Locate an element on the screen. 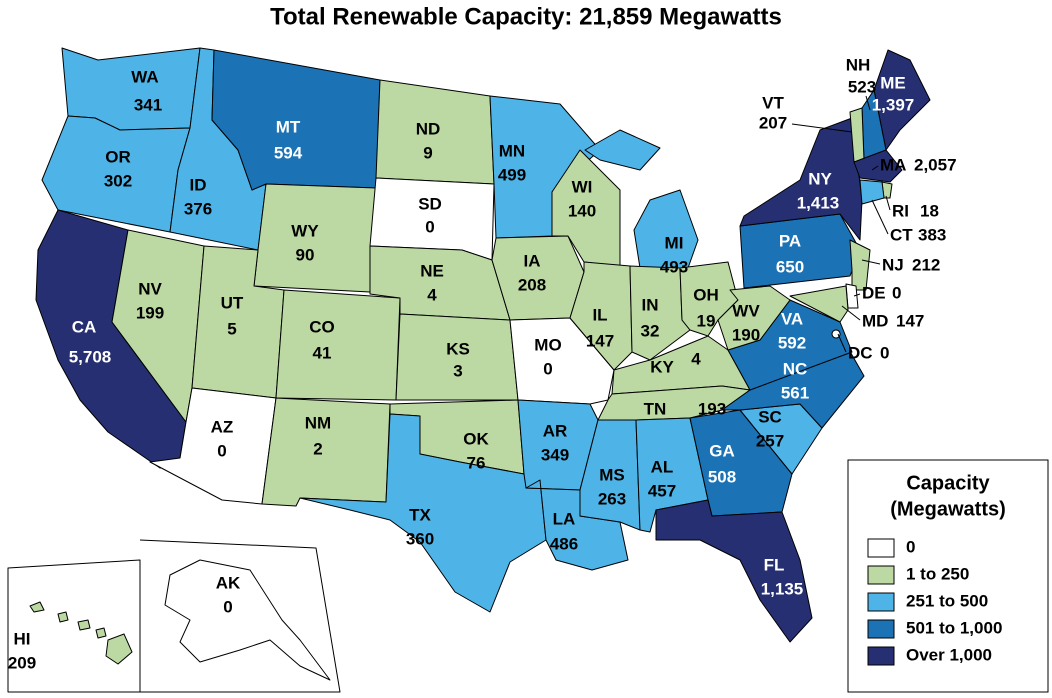 The width and height of the screenshot is (1052, 698). state-value: 592 is located at coordinates (792, 342).